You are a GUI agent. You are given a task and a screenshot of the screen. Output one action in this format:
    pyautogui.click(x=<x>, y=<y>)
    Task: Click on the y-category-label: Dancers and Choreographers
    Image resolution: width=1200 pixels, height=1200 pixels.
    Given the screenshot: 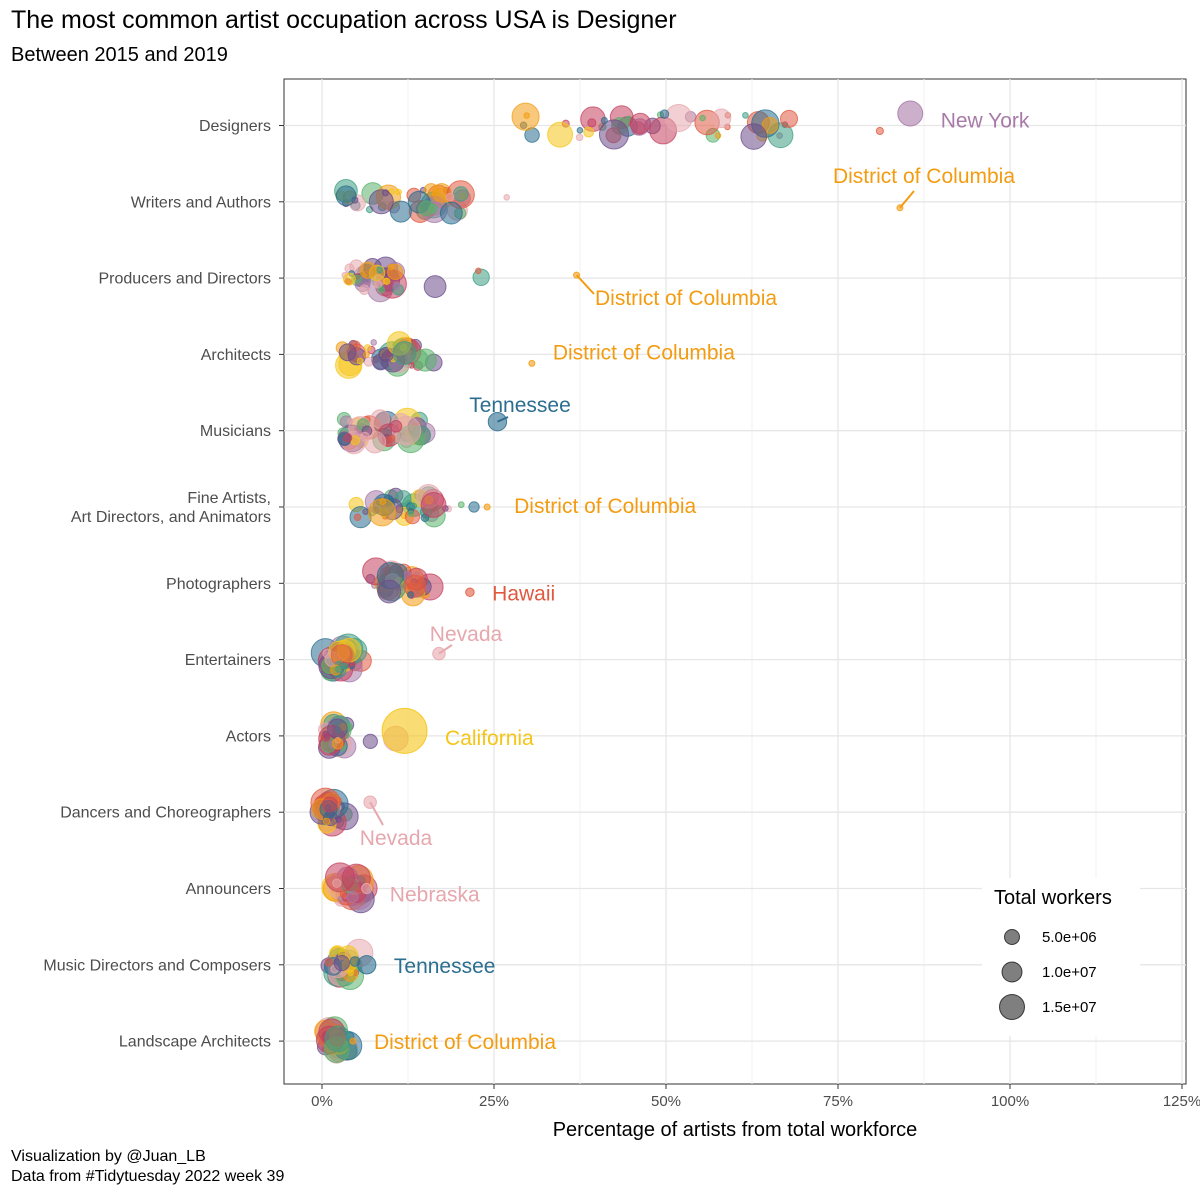 What is the action you would take?
    pyautogui.click(x=165, y=813)
    